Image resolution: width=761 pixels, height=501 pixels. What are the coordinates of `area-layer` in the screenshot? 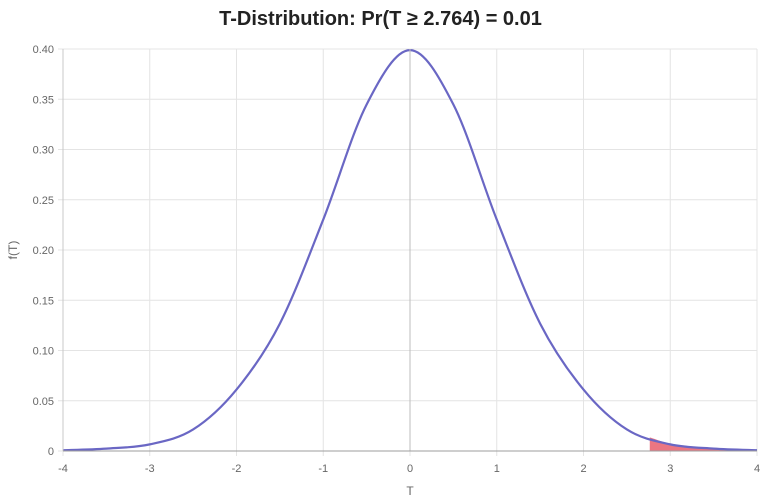 It's located at (703, 444).